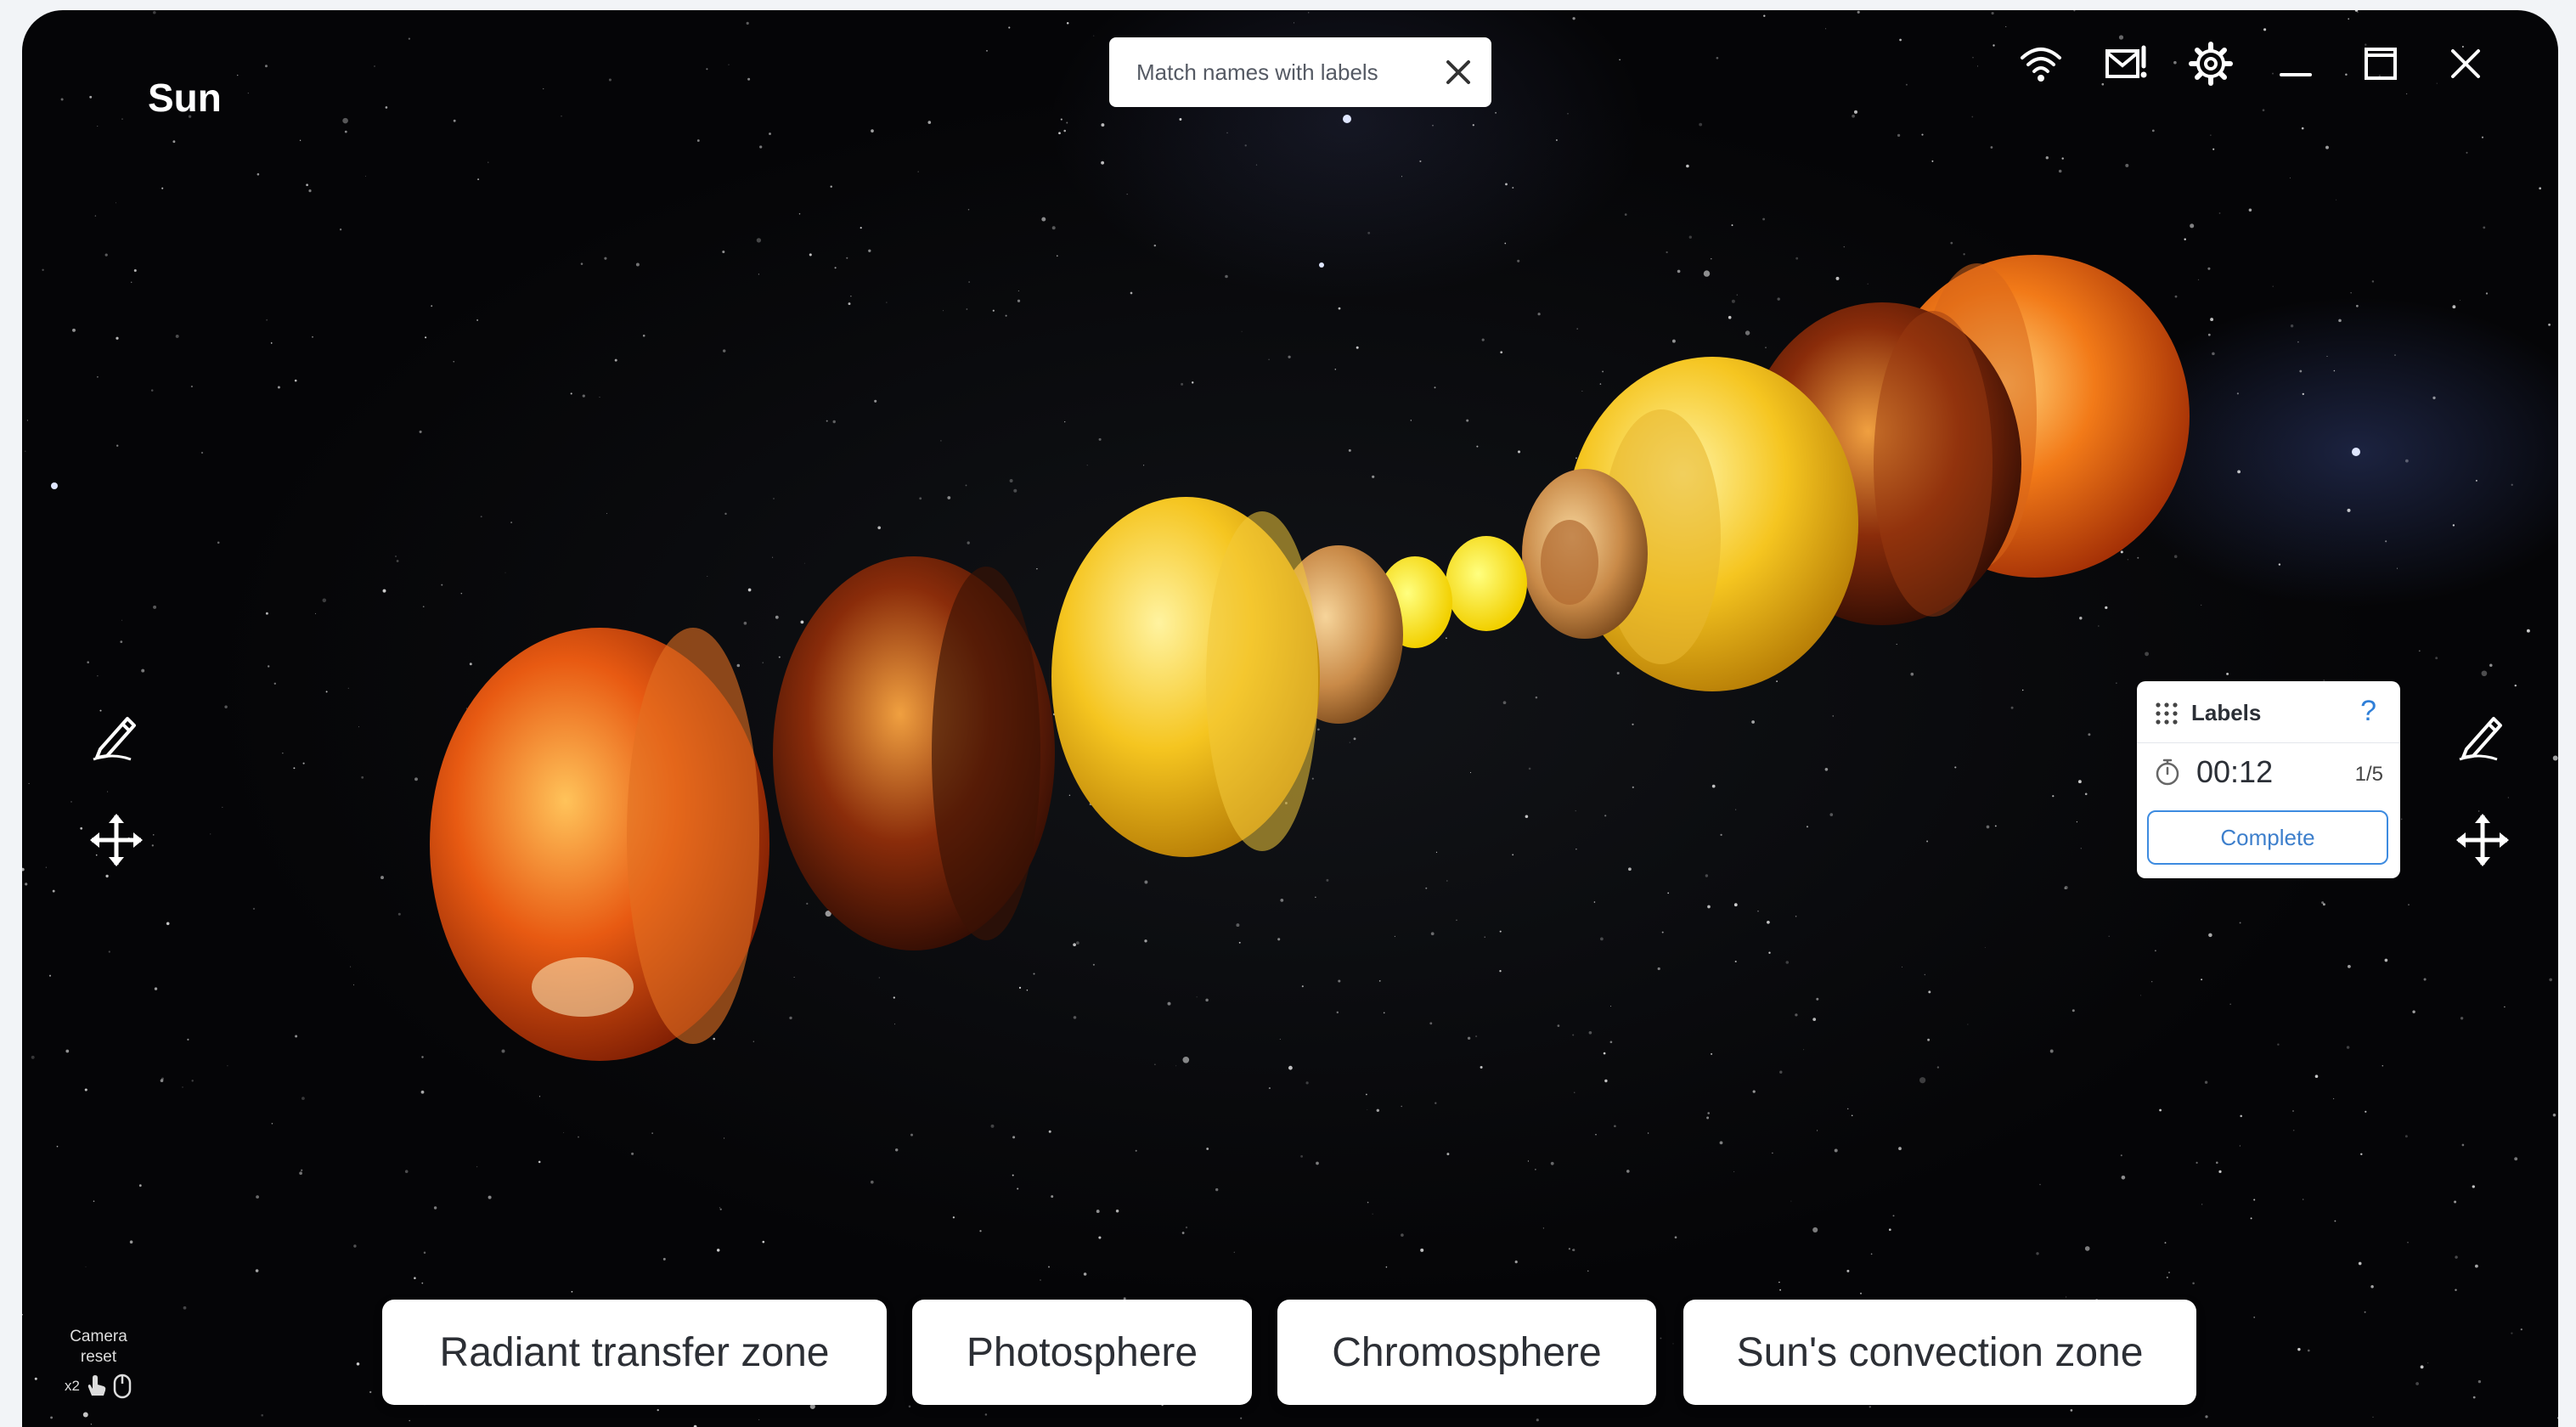 The width and height of the screenshot is (2576, 1427). What do you see at coordinates (2041, 64) in the screenshot?
I see `wifi-icon` at bounding box center [2041, 64].